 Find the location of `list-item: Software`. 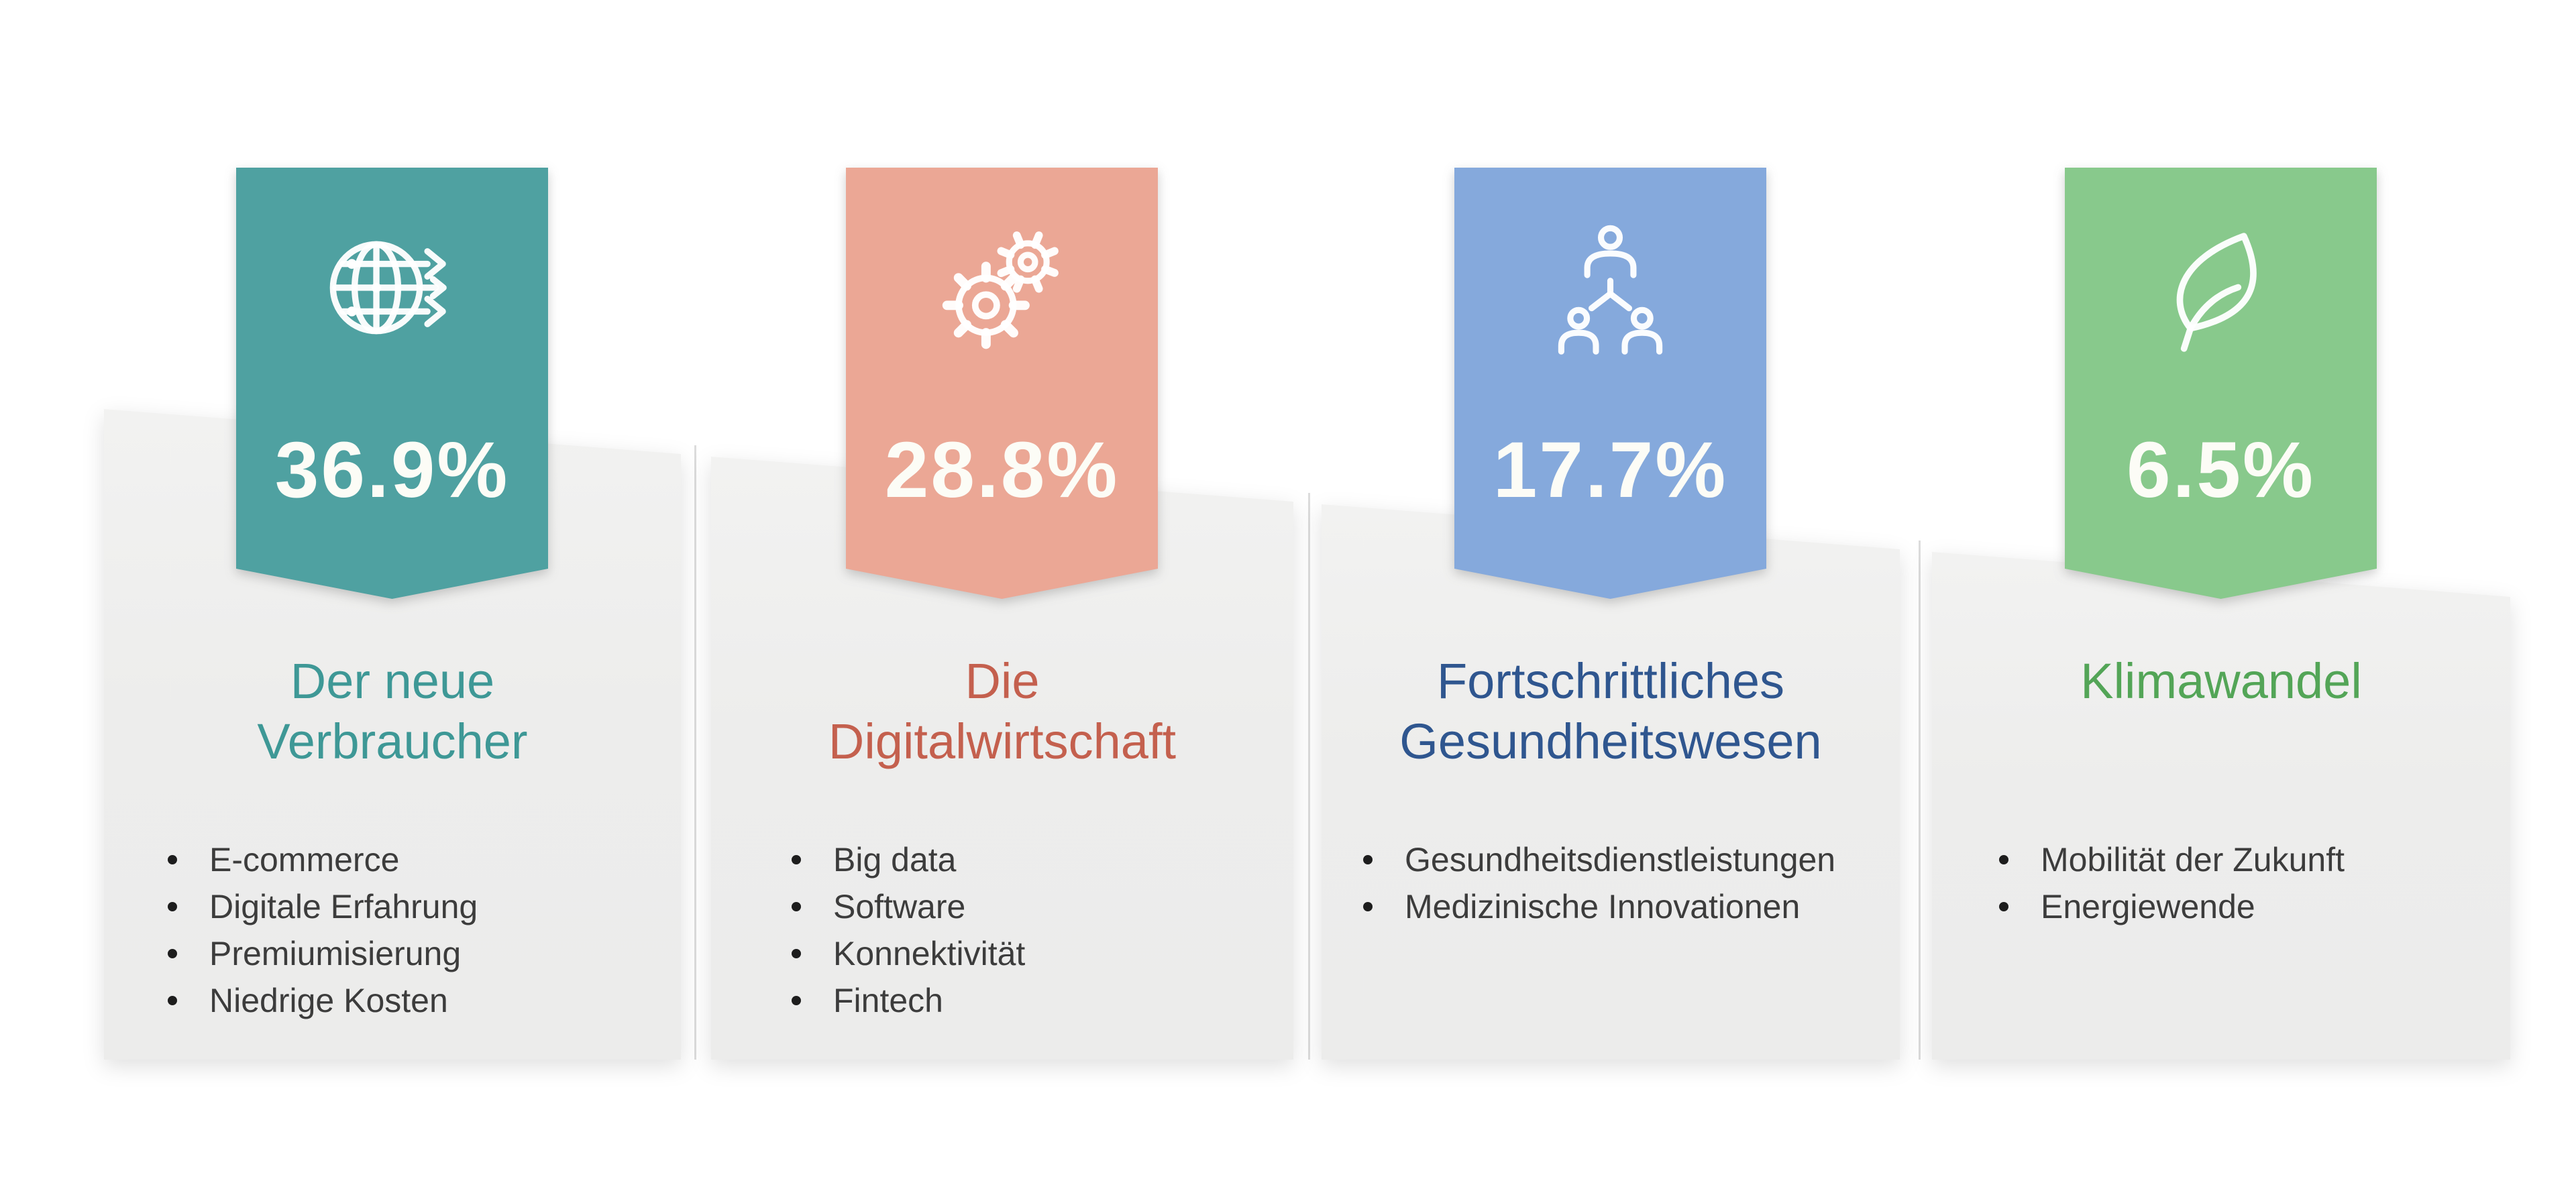

list-item: Software is located at coordinates (908, 907).